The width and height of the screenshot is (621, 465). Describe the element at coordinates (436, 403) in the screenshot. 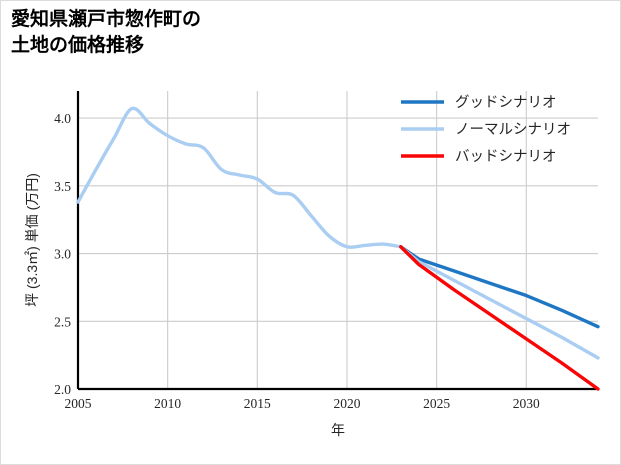

I see `x-tick-2025: 2025` at that location.